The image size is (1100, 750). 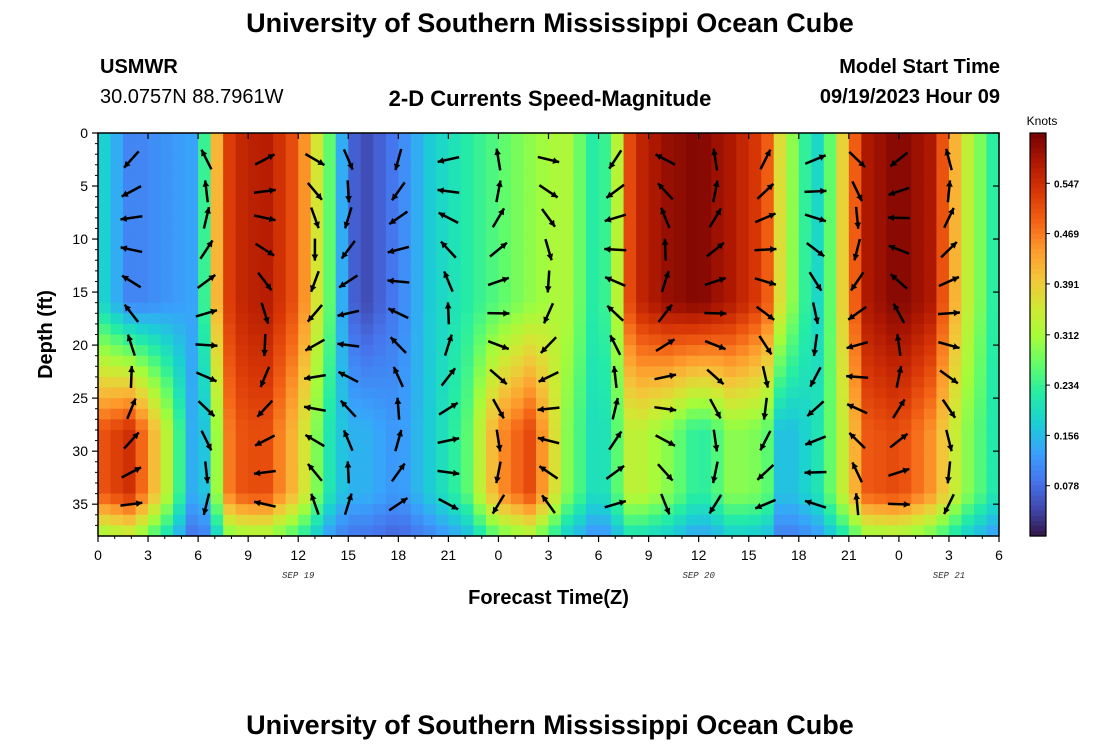 I want to click on x-axis-title: Forecast Time(Z), so click(x=548, y=598).